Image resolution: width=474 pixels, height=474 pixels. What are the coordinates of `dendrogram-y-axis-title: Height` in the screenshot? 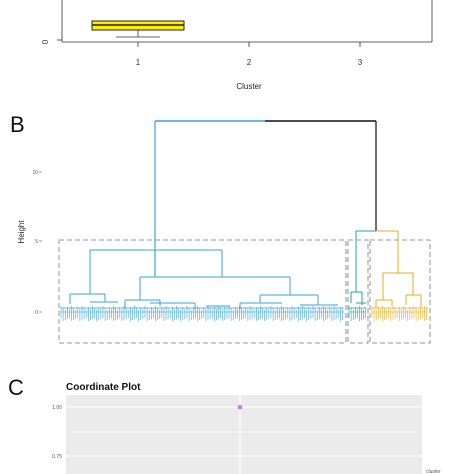 It's located at (21, 232).